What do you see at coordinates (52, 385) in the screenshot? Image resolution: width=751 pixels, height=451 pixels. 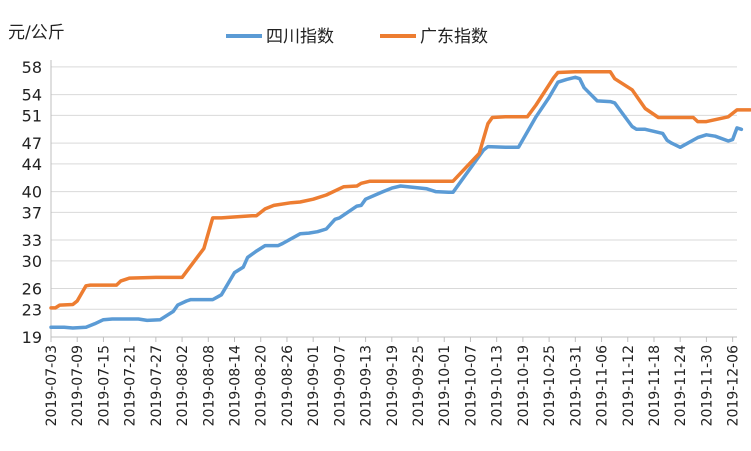 I see `x-tick-label: 2019-07-03` at bounding box center [52, 385].